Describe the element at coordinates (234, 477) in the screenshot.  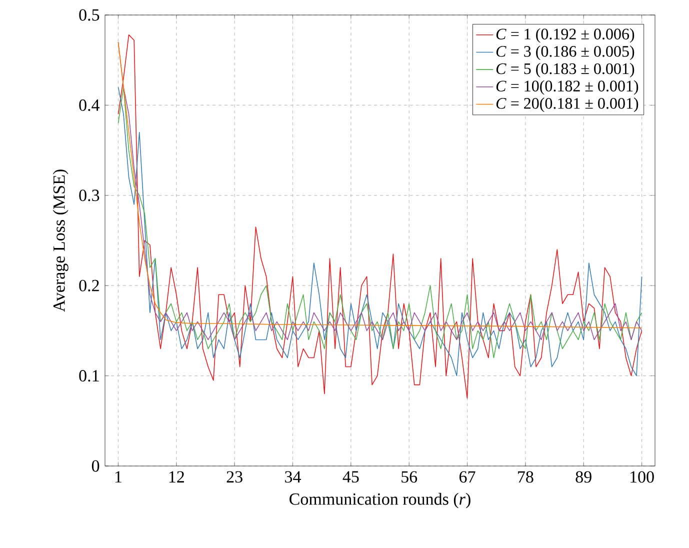
I see `x-tick-label: 23` at that location.